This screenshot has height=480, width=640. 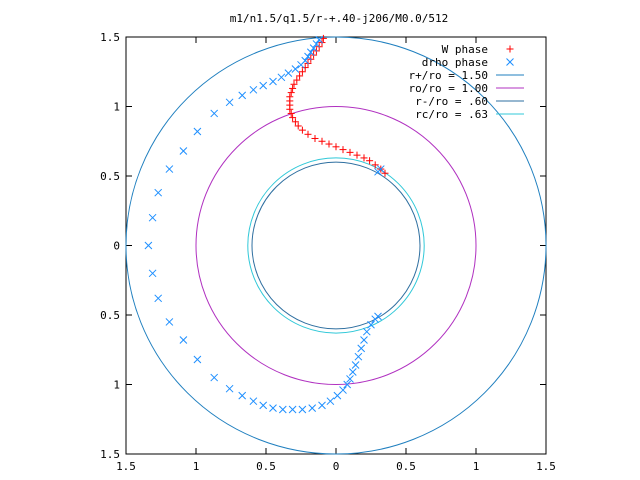 I want to click on legend-label: drho phase, so click(x=455, y=62).